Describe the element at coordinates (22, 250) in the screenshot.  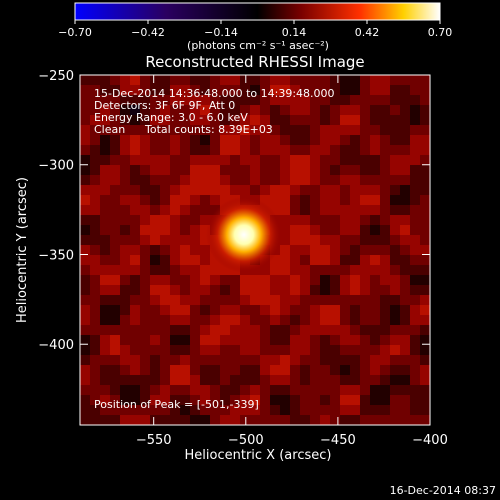
I see `y-axis-label: Heliocentric Y (arcsec)` at that location.